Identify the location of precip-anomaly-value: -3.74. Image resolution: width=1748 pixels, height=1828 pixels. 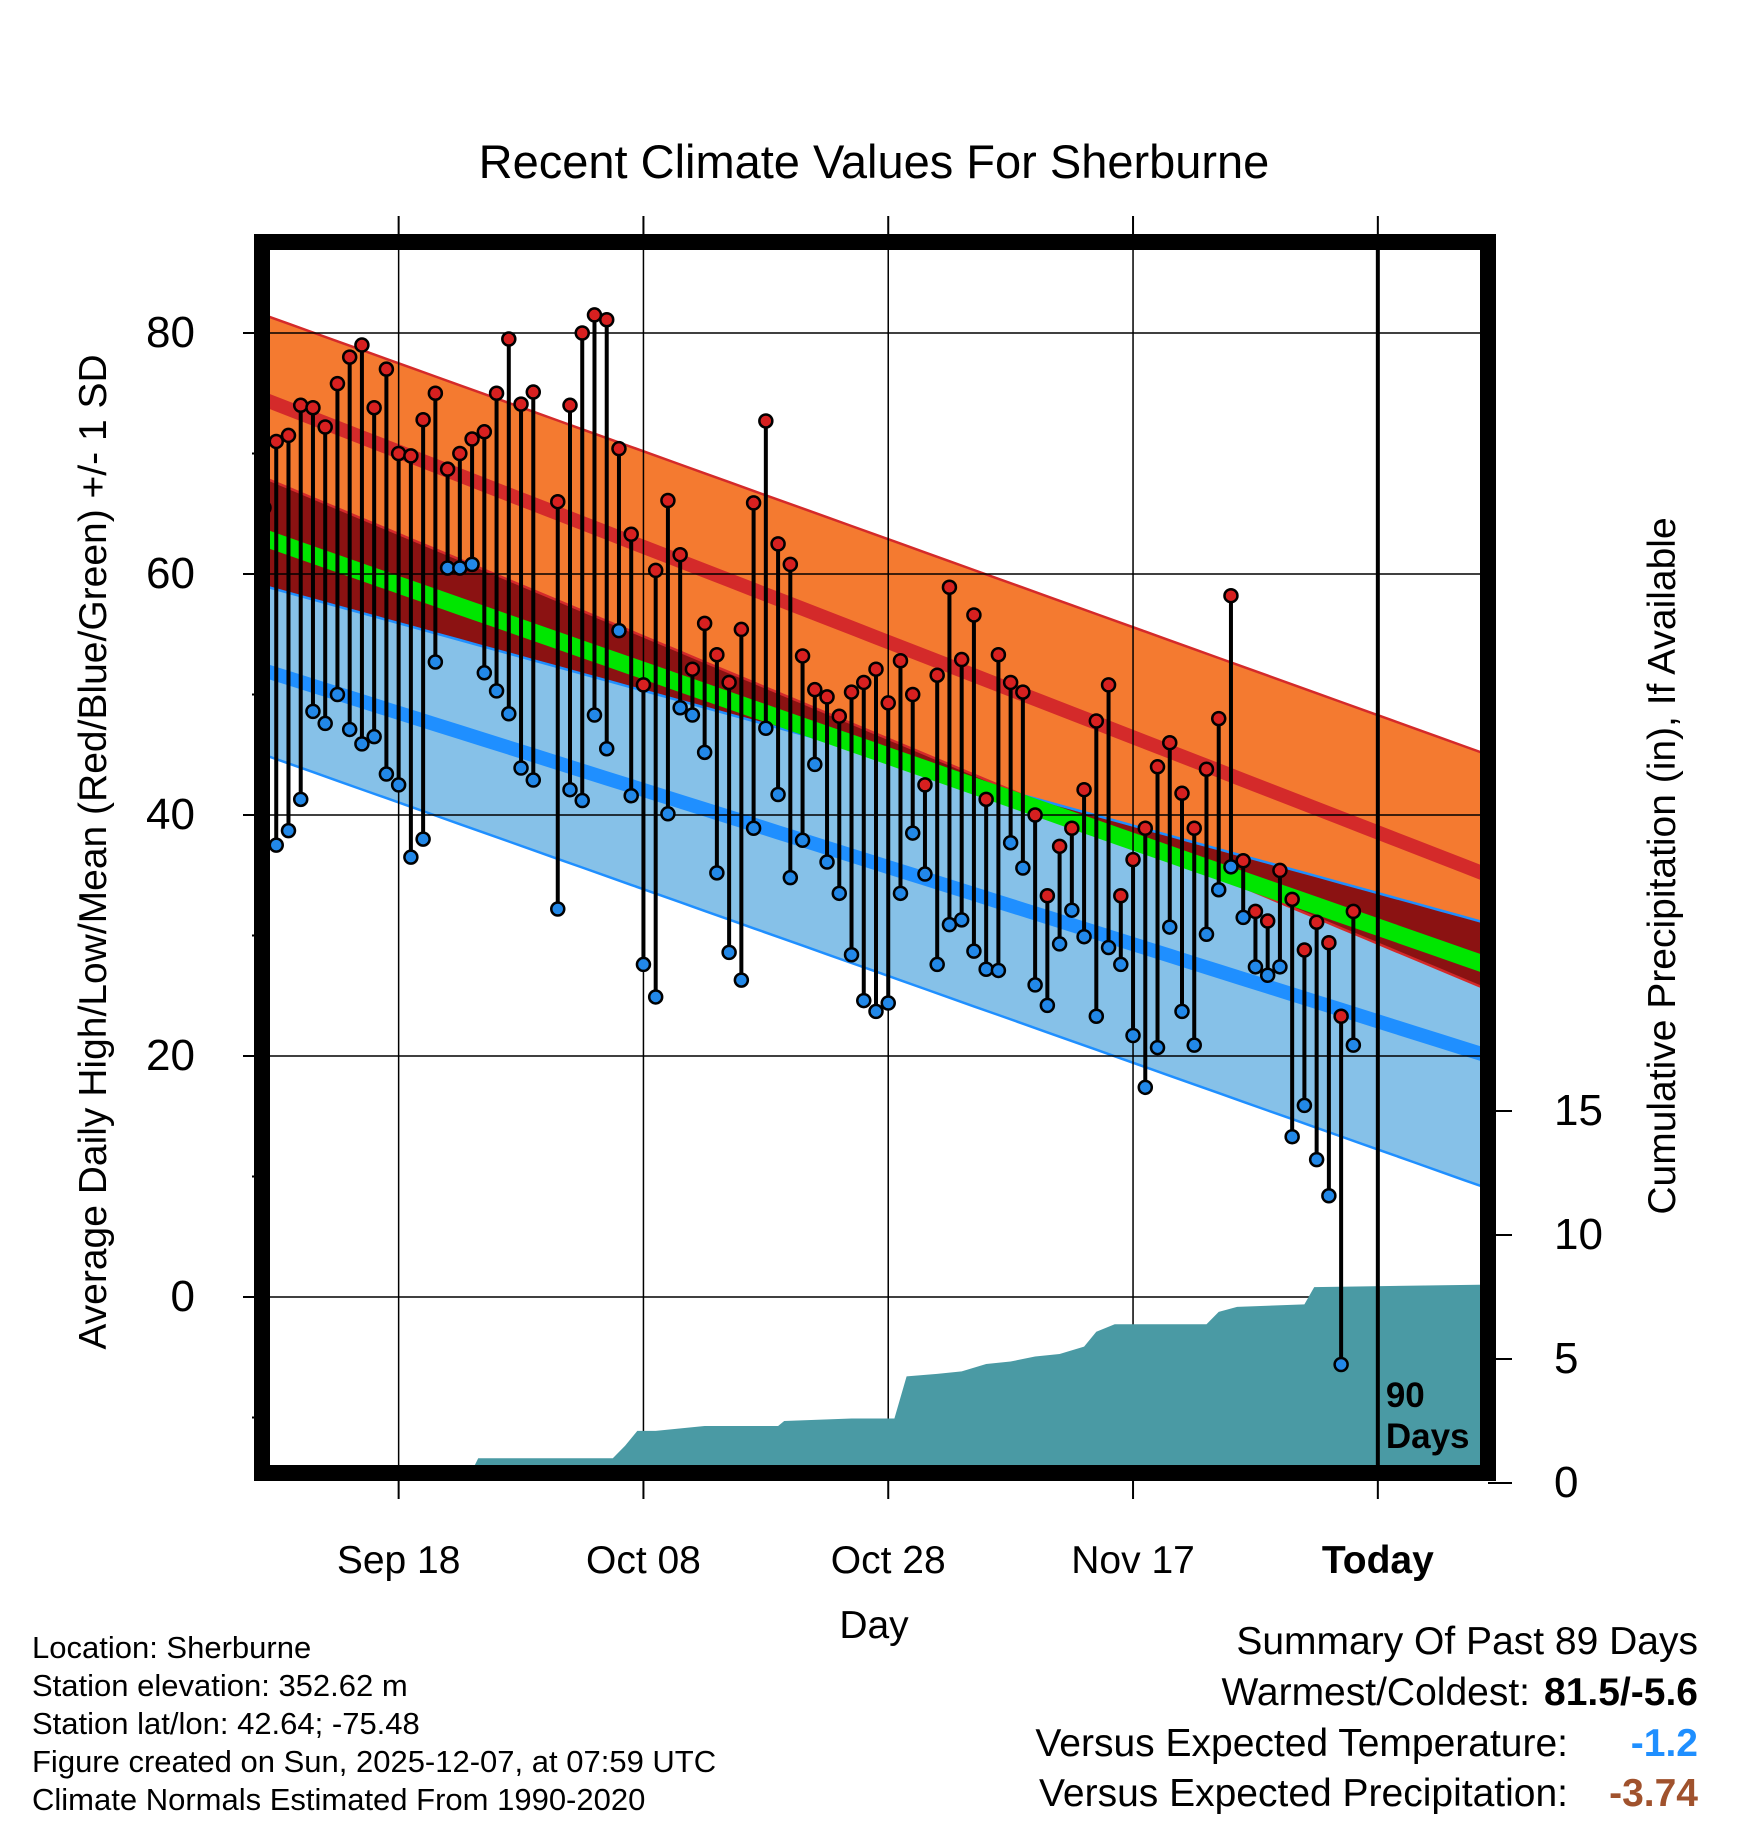
(1653, 1793).